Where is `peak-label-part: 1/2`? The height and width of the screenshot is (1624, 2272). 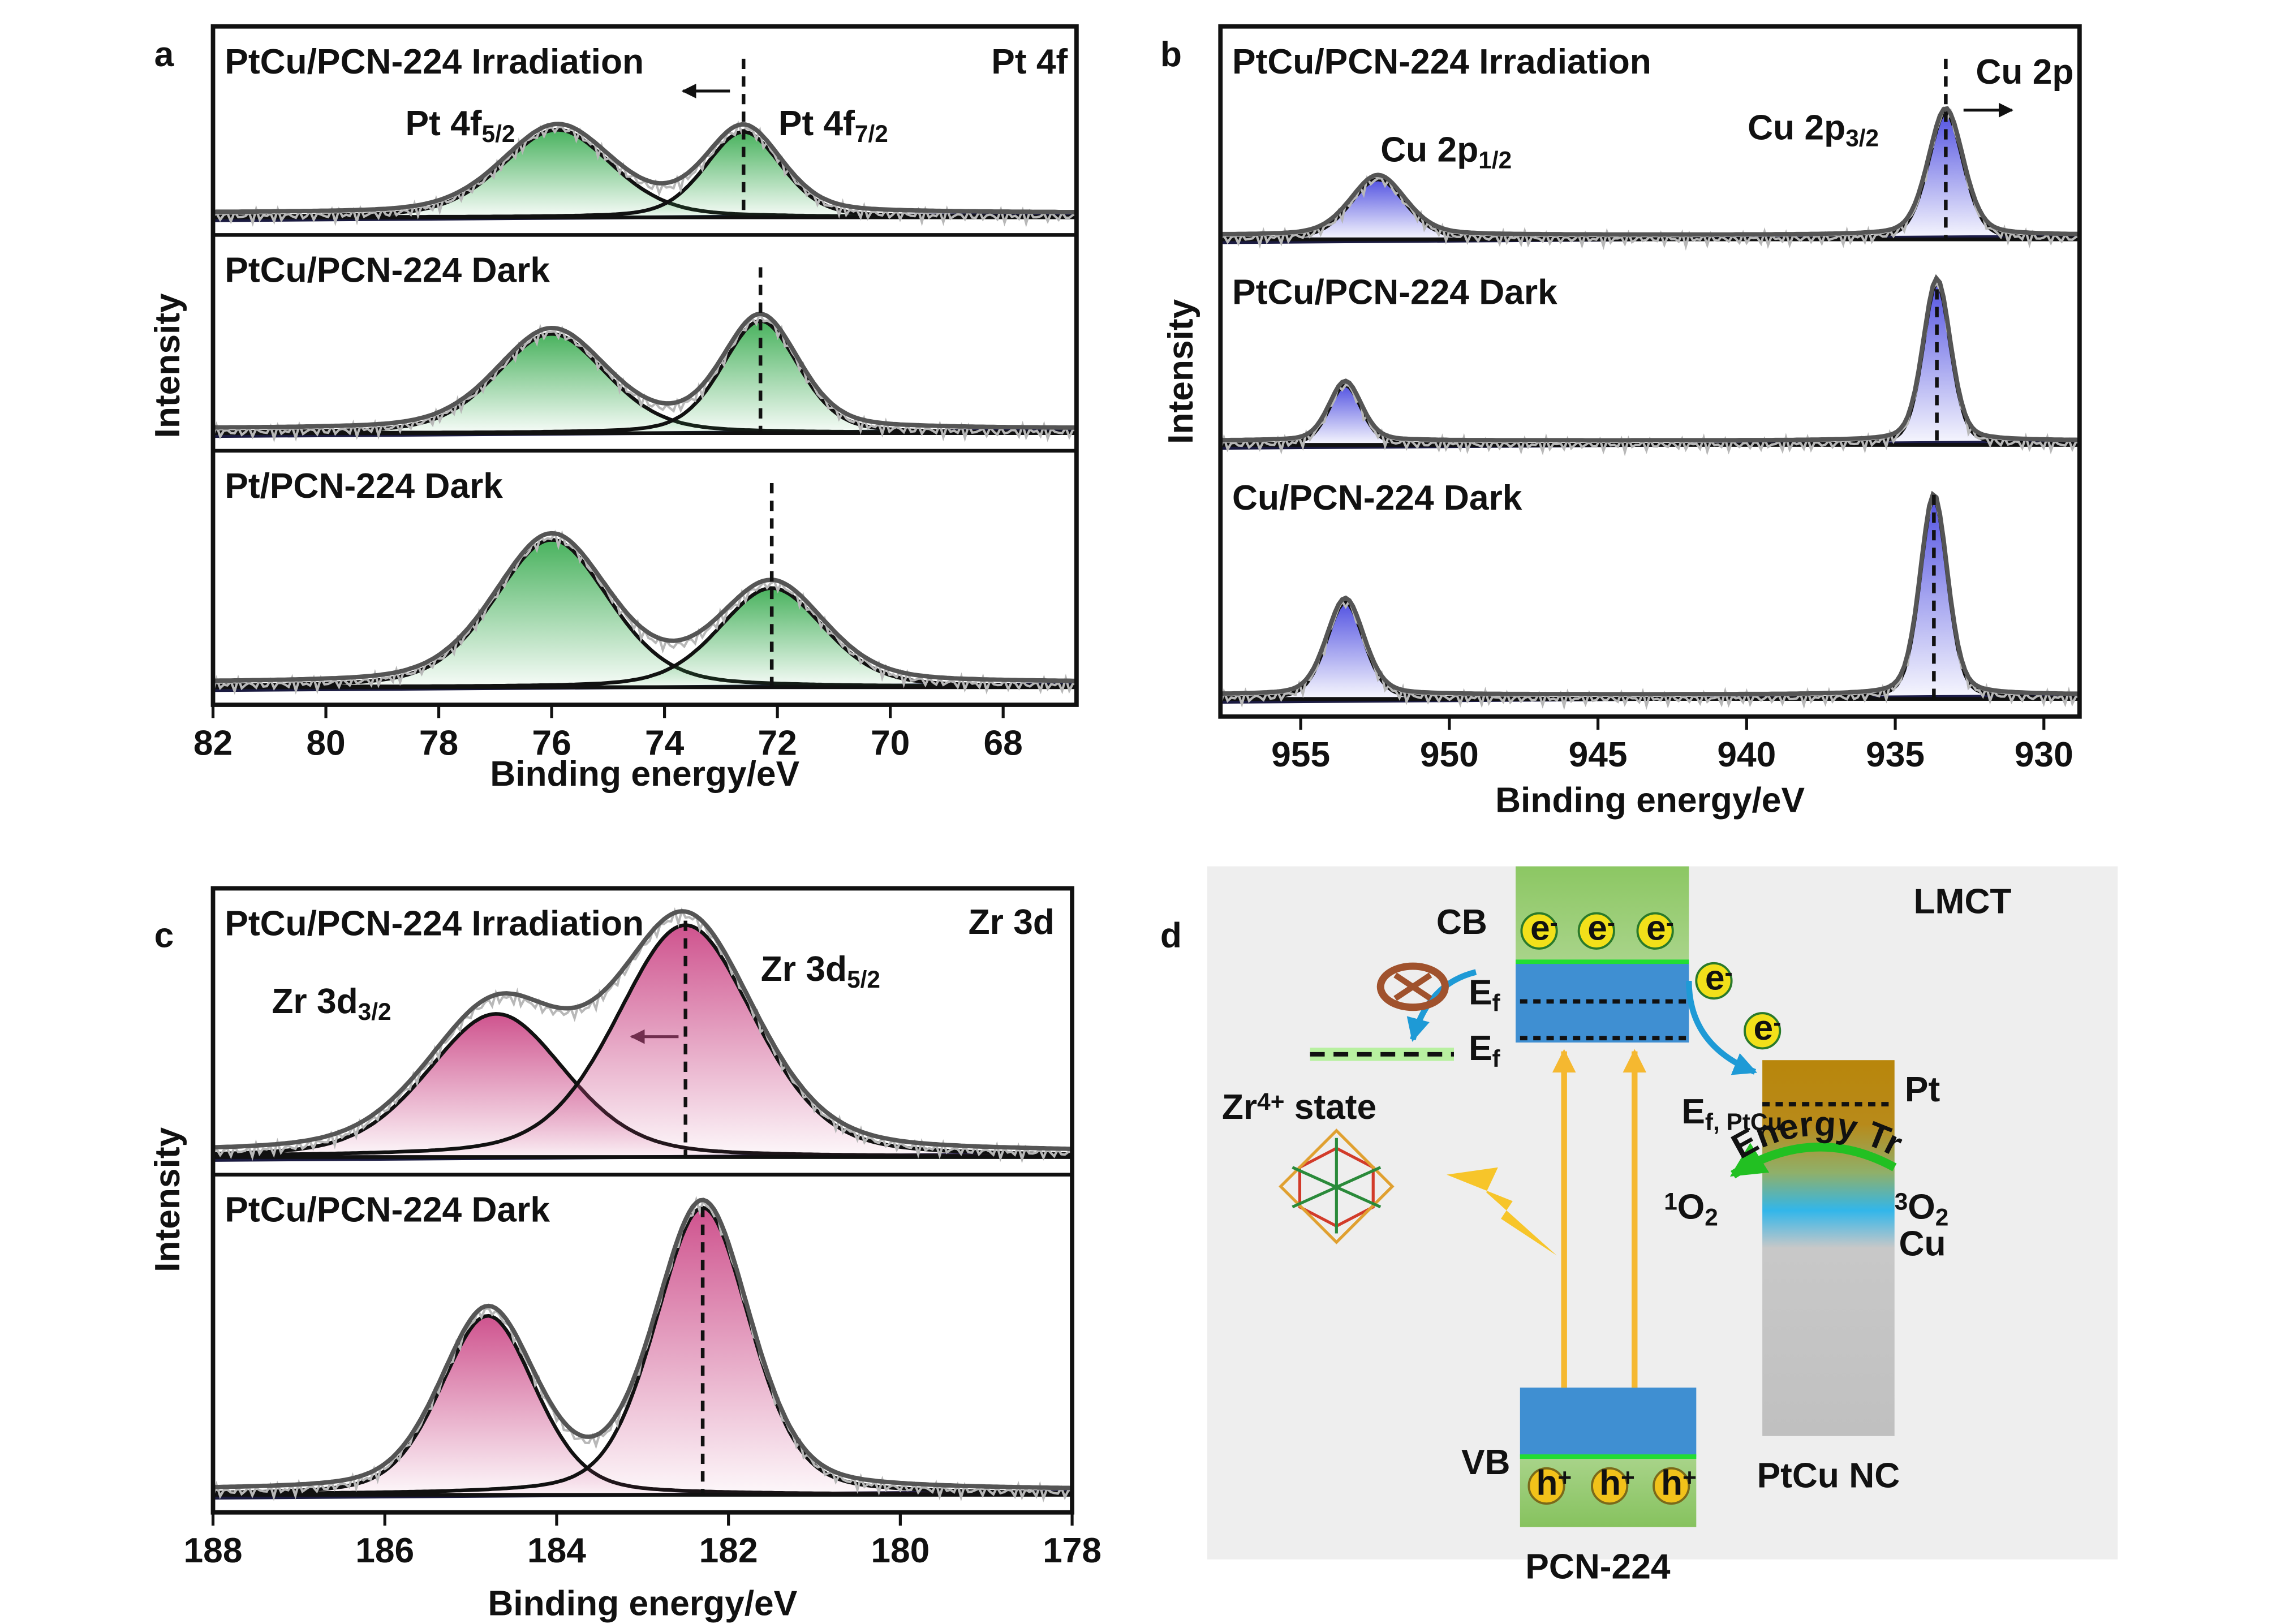
peak-label-part: 1/2 is located at coordinates (1495, 160).